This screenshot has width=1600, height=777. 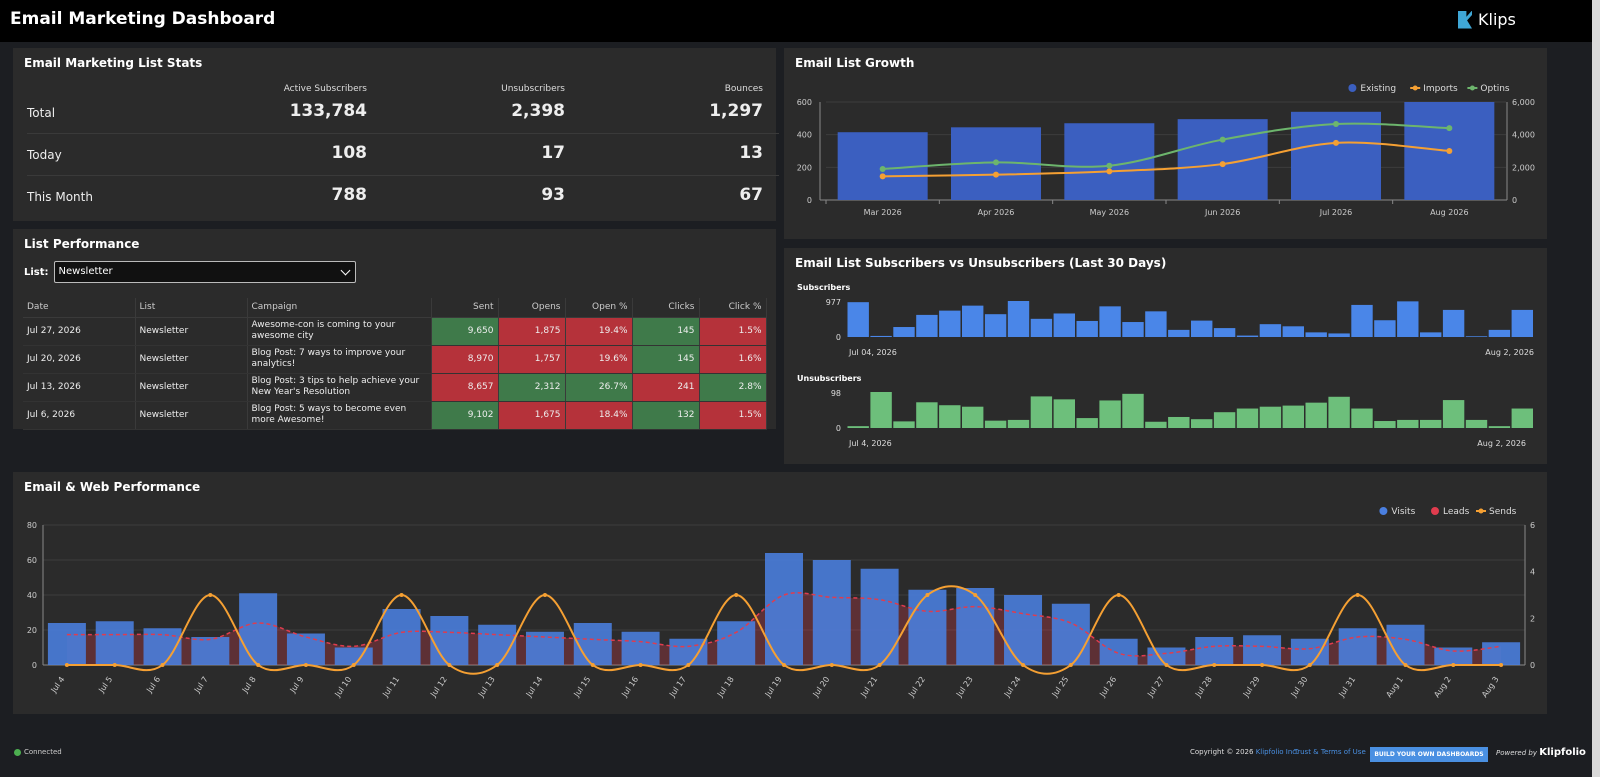 I want to click on x-tick-label: Jul 12, so click(x=438, y=687).